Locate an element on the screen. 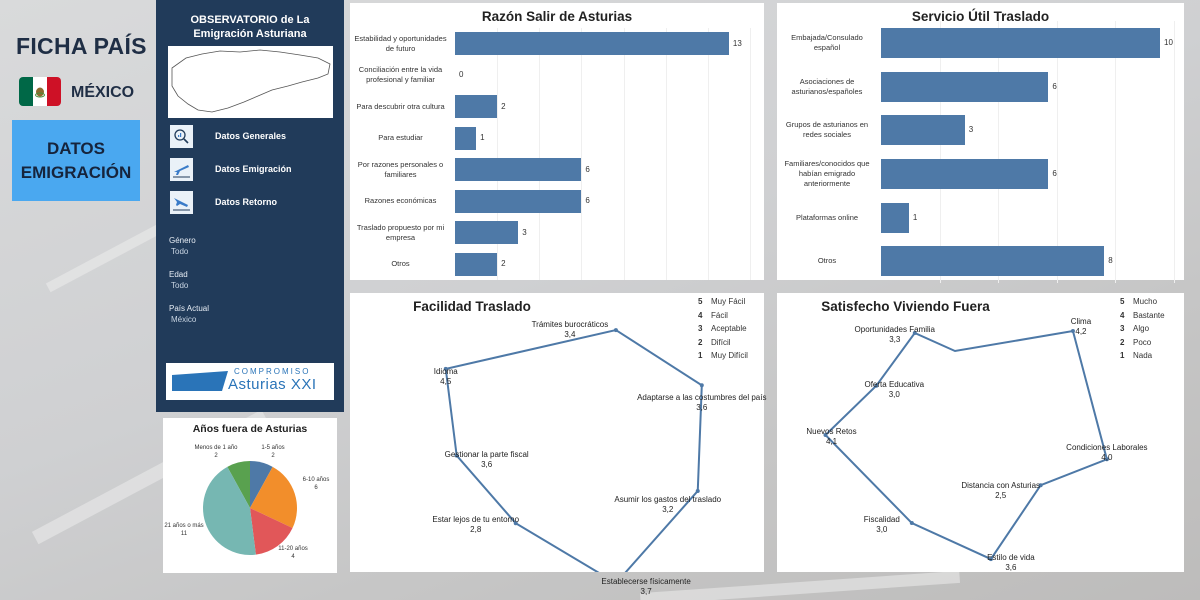 The width and height of the screenshot is (1200, 600). radar-category: Establecerse físicamente is located at coordinates (646, 582).